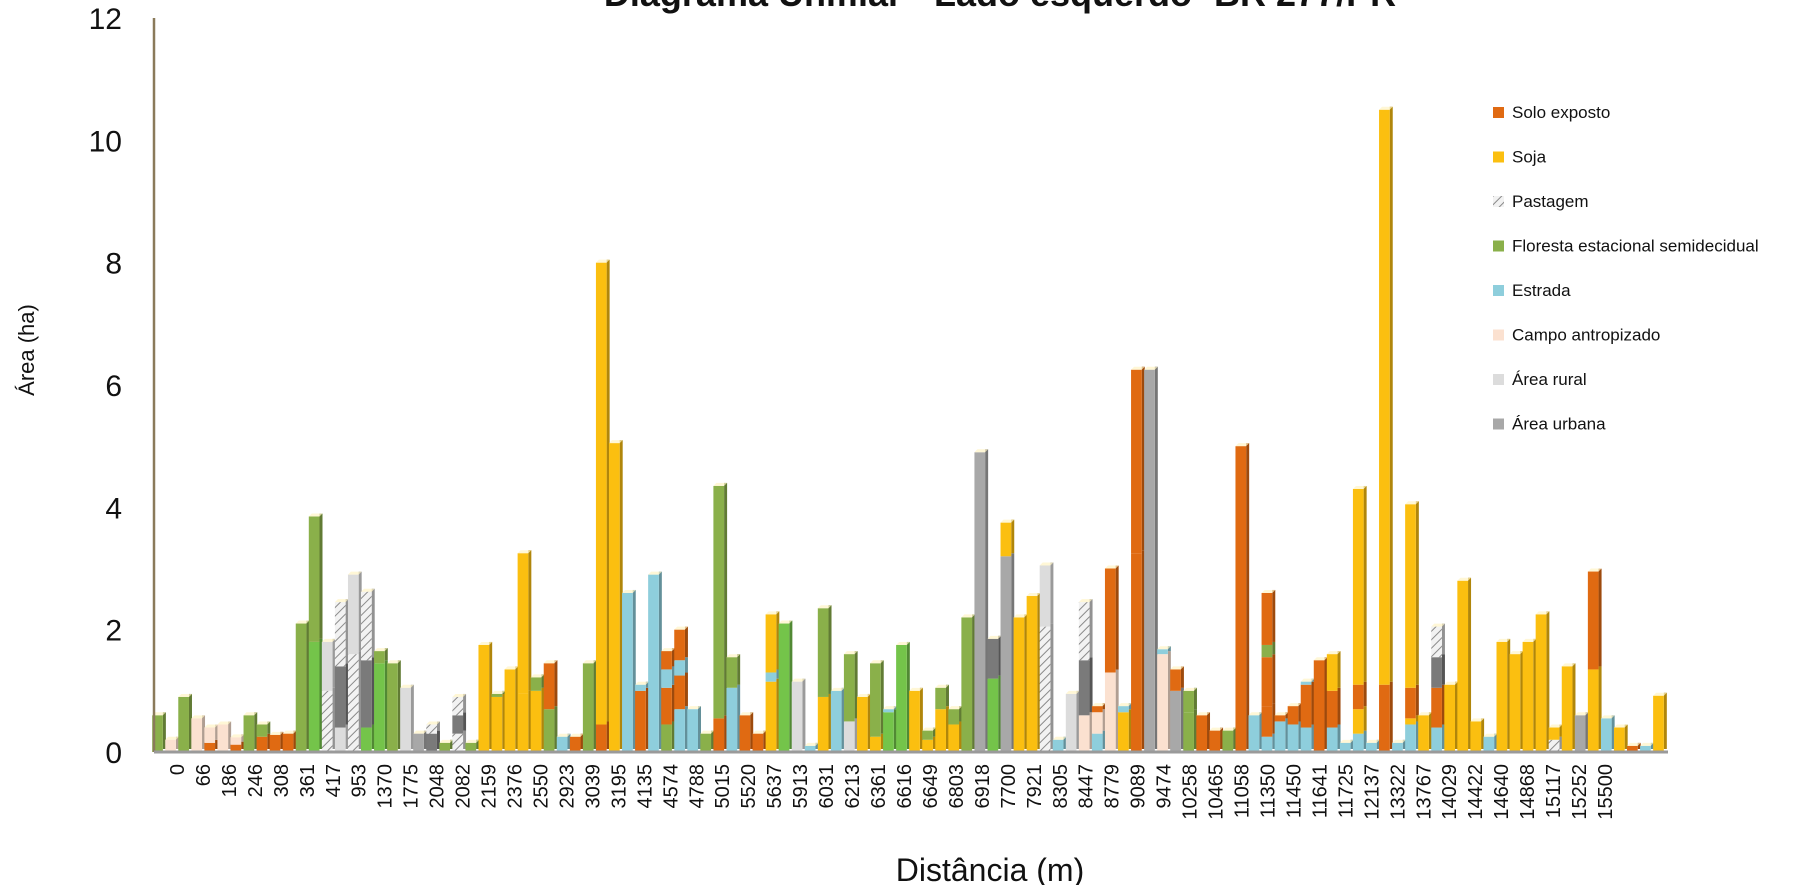 The width and height of the screenshot is (1810, 885). Describe the element at coordinates (334, 780) in the screenshot. I see `x-tick-label: 417` at that location.